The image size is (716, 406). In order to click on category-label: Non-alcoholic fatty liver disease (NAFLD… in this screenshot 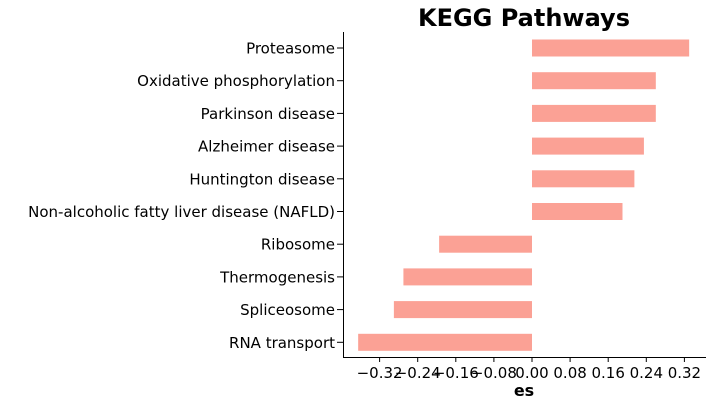, I will do `click(181, 212)`.